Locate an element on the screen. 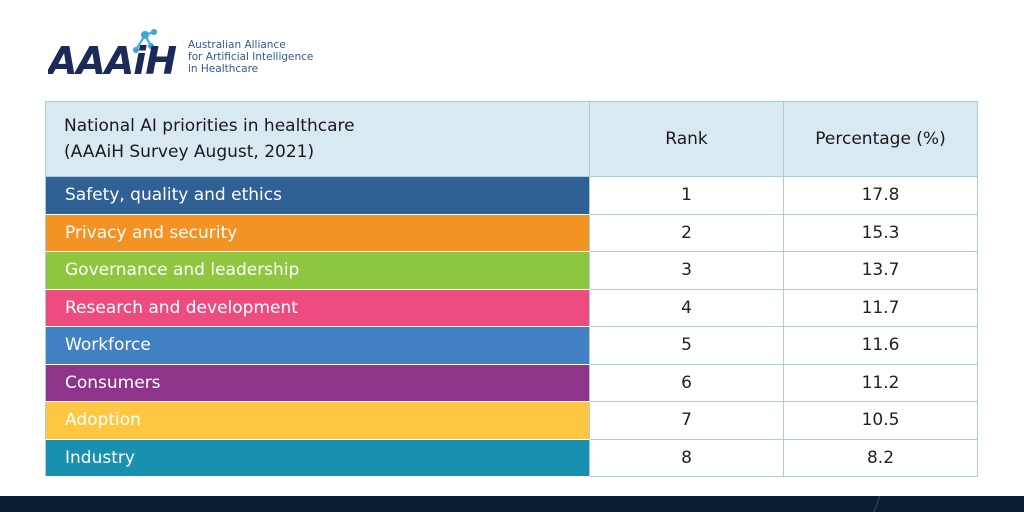  priority-cell: Governance and leadership is located at coordinates (317, 270).